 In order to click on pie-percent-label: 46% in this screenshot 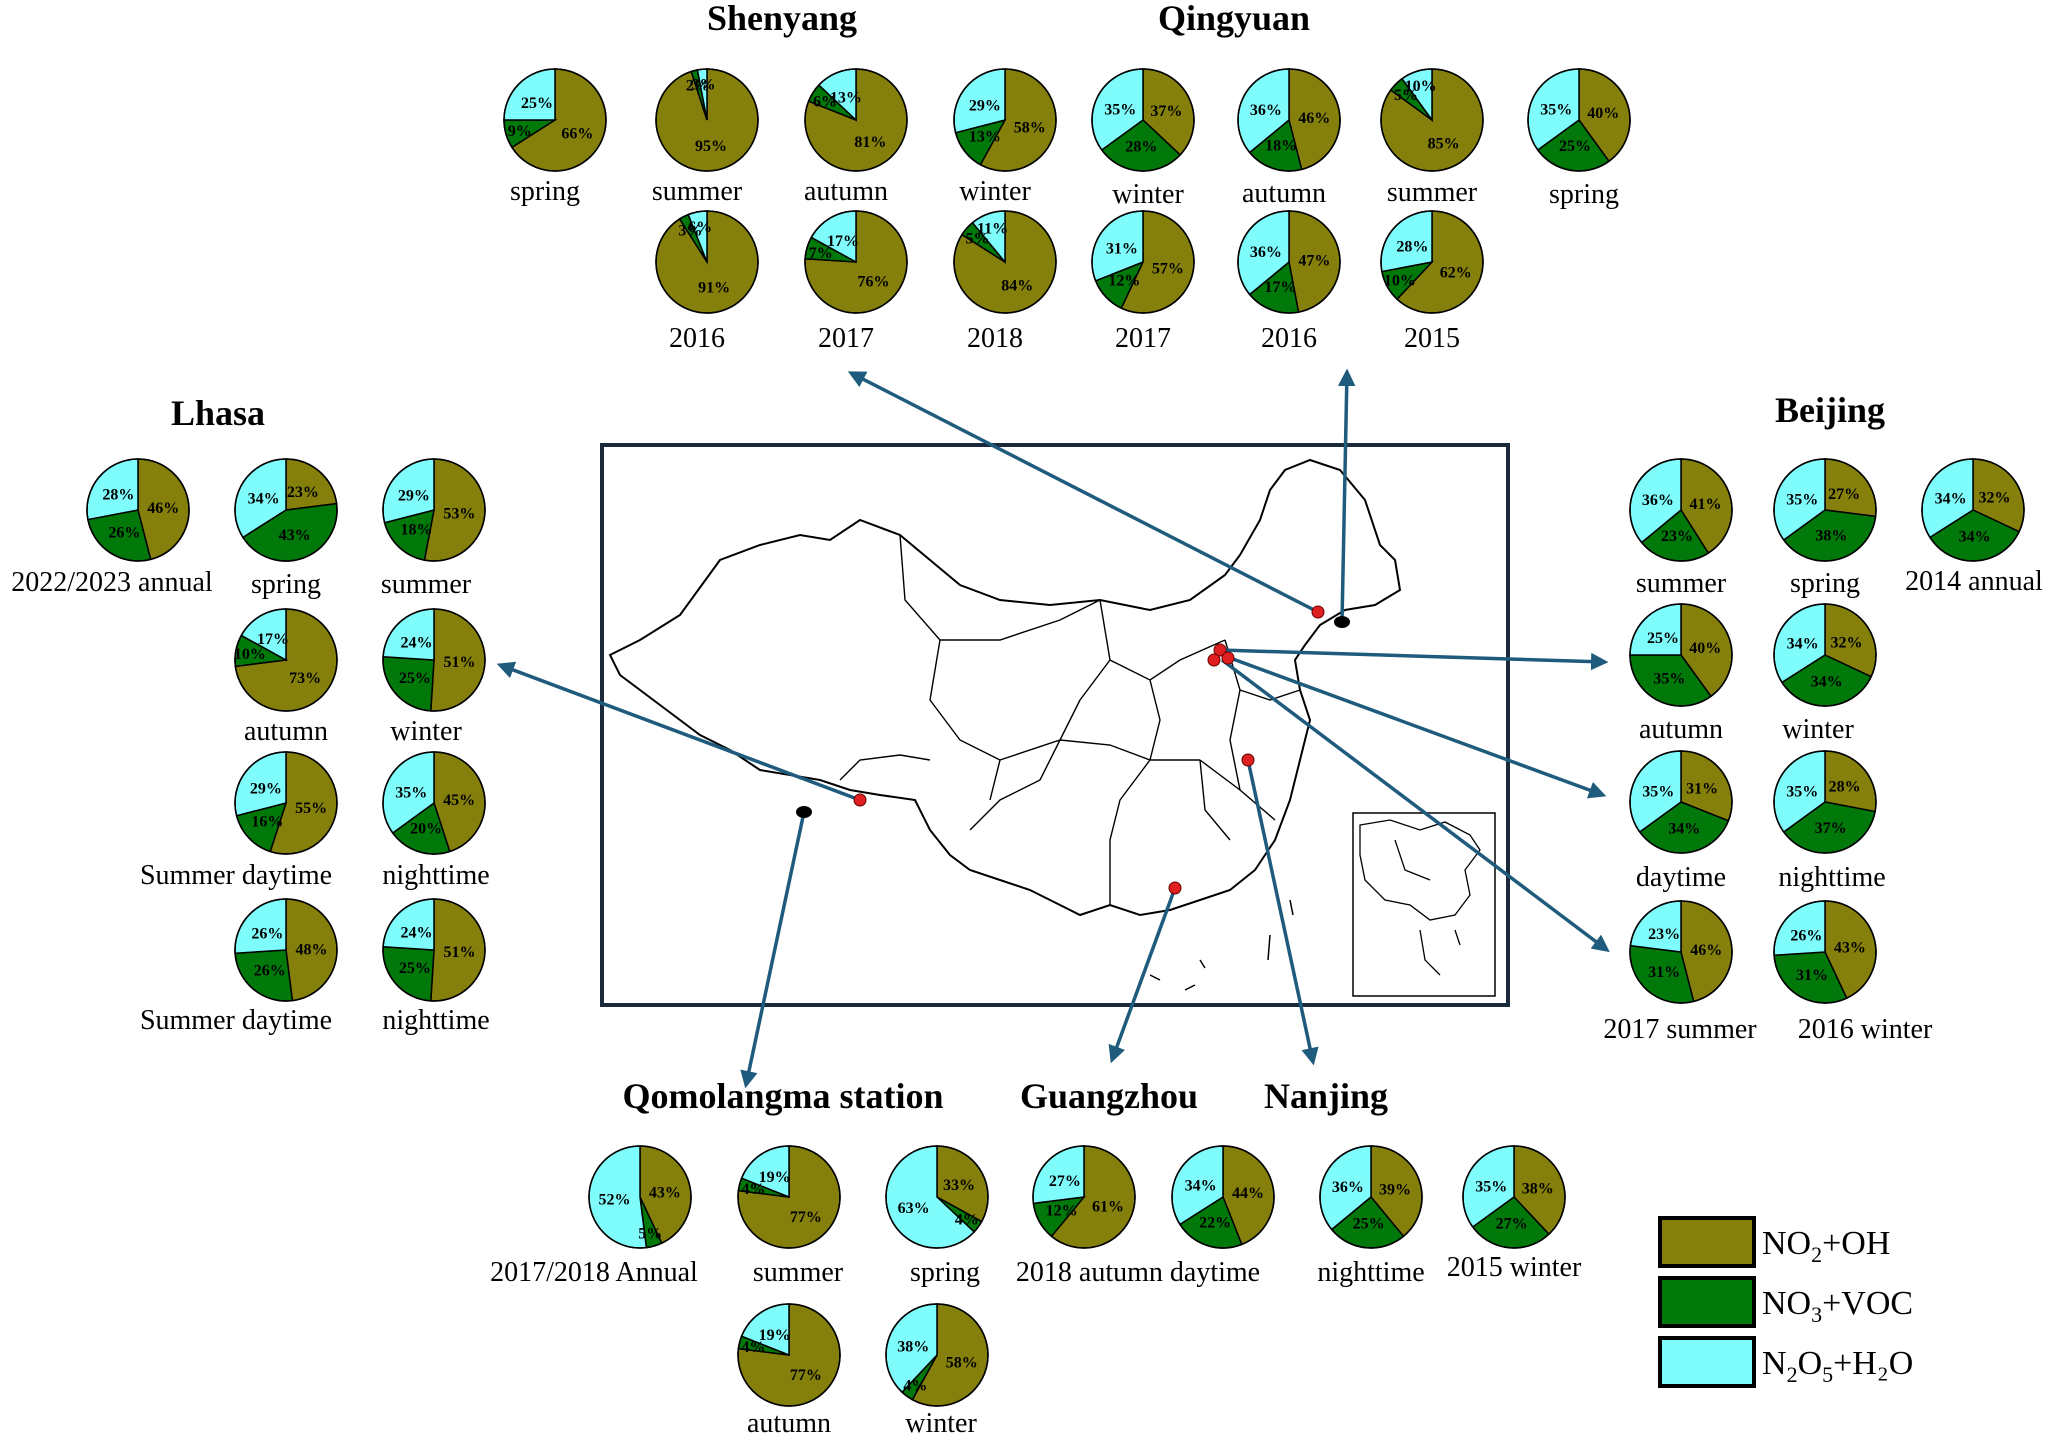, I will do `click(1706, 950)`.